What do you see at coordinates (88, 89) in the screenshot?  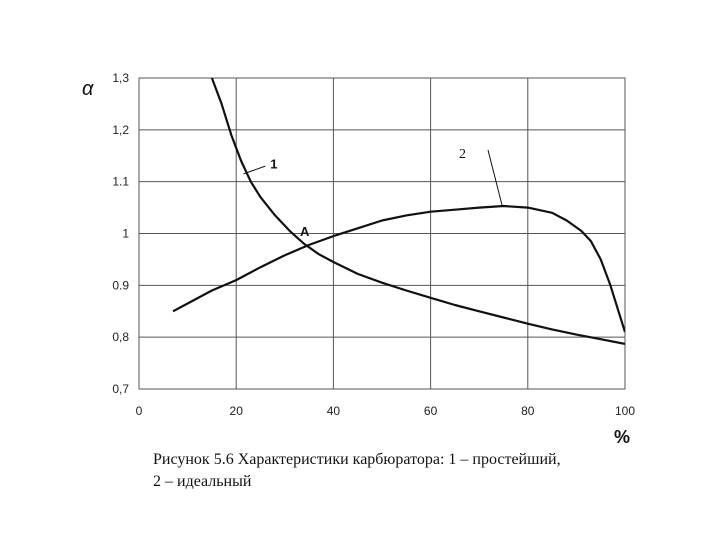 I see `y-axis-label: α` at bounding box center [88, 89].